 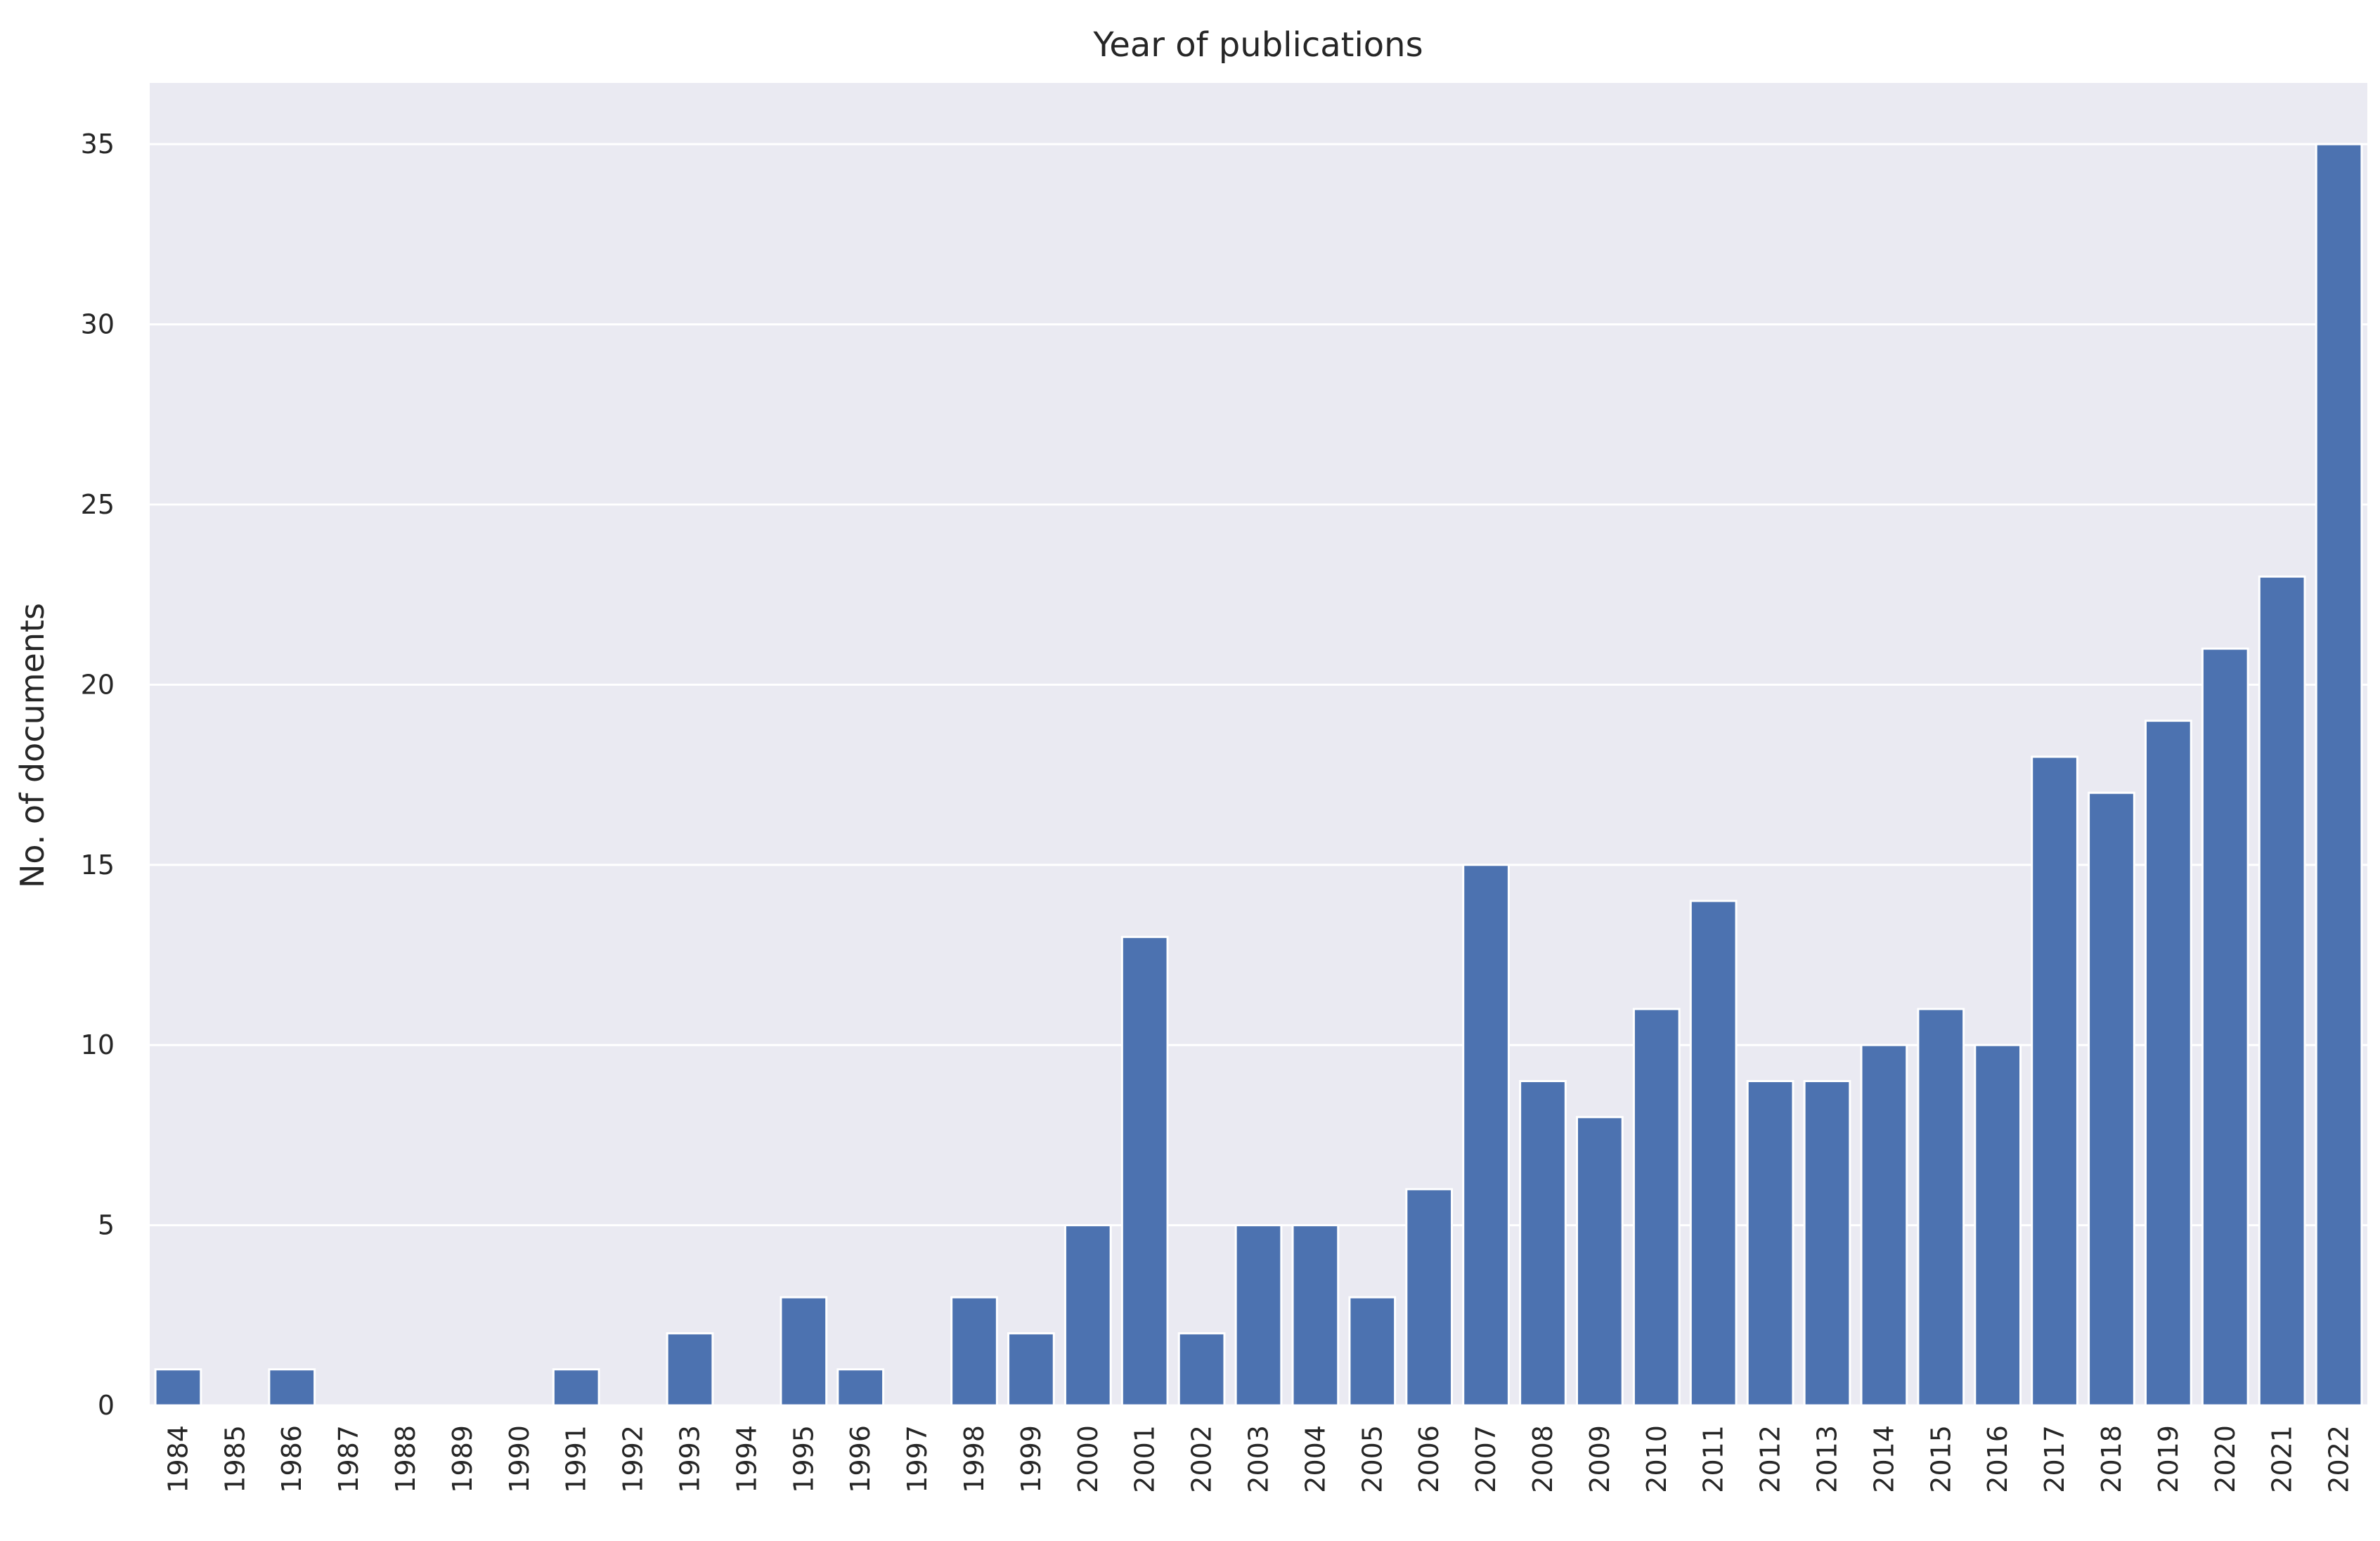 What do you see at coordinates (178, 1387) in the screenshot?
I see `bar-1984` at bounding box center [178, 1387].